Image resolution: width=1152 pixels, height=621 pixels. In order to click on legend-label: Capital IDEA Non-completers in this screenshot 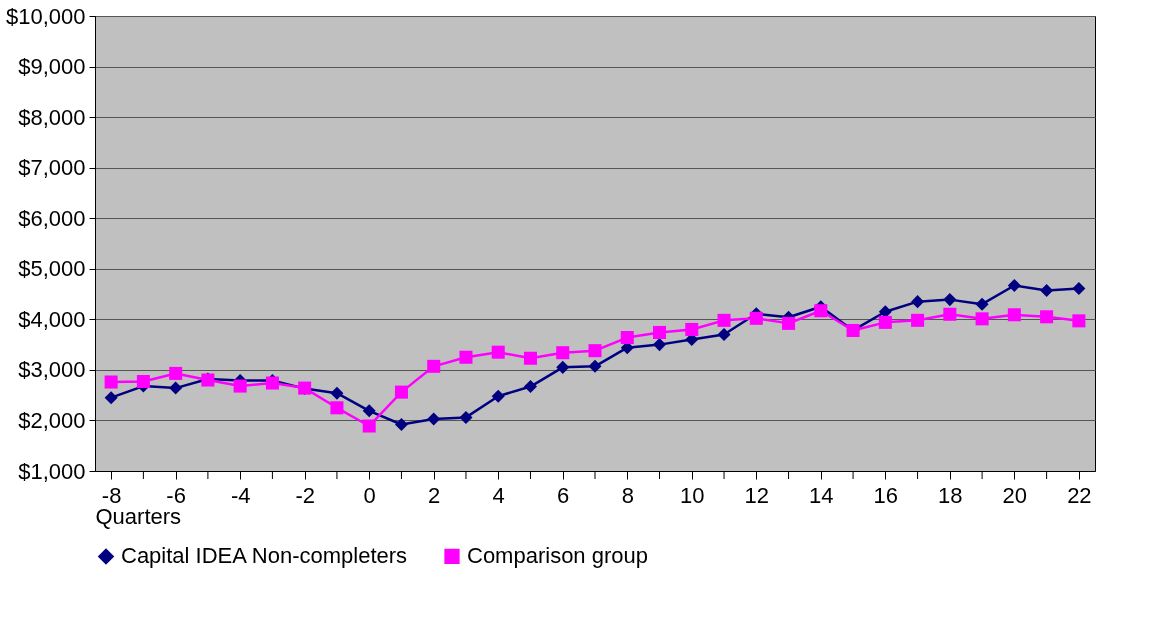, I will do `click(264, 556)`.